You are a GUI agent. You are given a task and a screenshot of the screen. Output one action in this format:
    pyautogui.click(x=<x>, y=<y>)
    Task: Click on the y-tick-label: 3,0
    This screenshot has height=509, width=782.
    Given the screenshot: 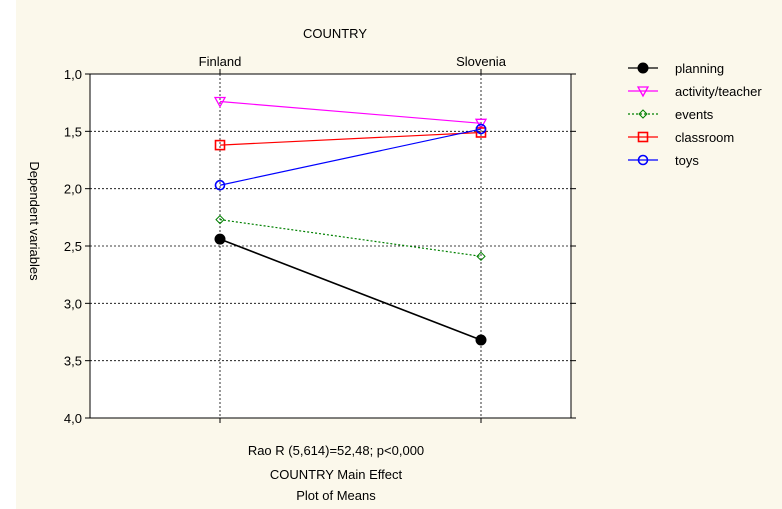 What is the action you would take?
    pyautogui.click(x=73, y=303)
    